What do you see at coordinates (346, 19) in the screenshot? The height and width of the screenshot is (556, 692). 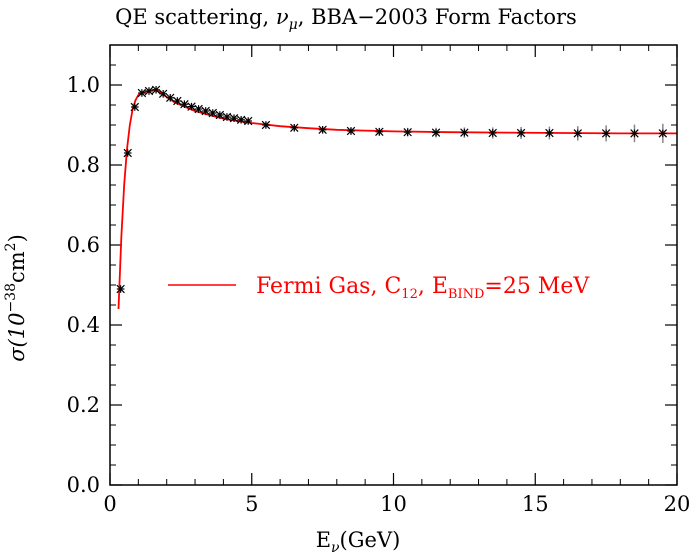 I see `chart-title: QE scattering, νμ, BBA−2003 Form Factors` at bounding box center [346, 19].